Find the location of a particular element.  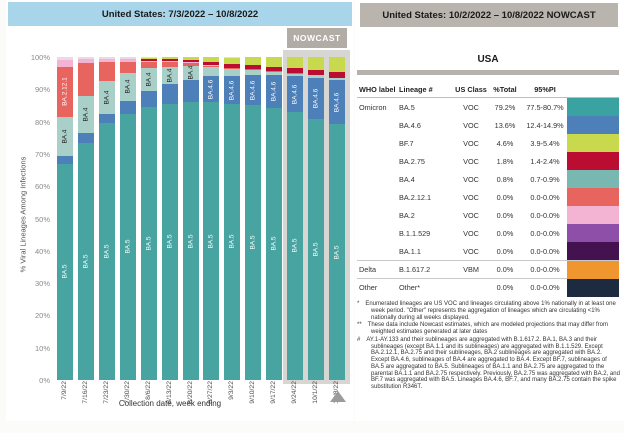

cell-who-label: Omicron is located at coordinates (378, 107).